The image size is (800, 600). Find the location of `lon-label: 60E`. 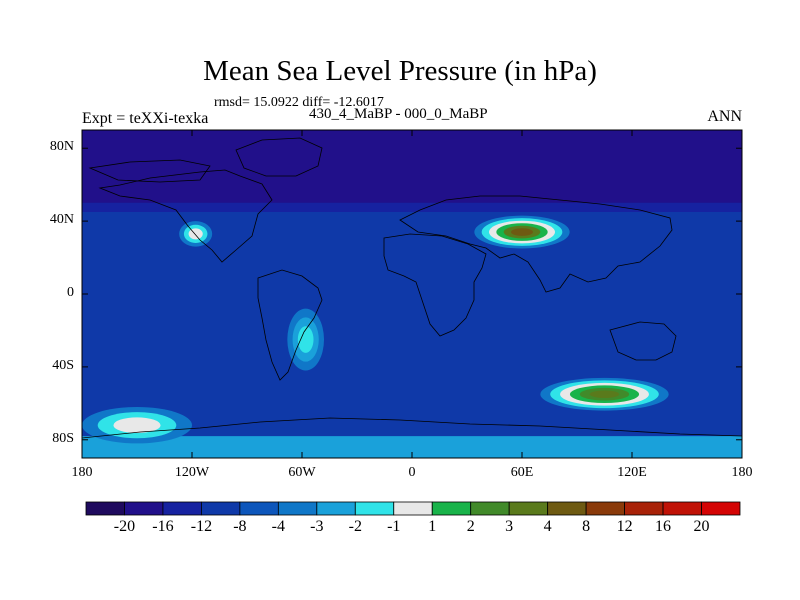

lon-label: 60E is located at coordinates (522, 472).